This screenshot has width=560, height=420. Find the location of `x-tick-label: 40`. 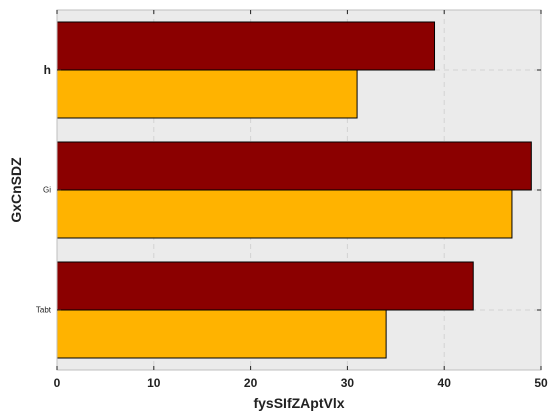

x-tick-label: 40 is located at coordinates (445, 383).